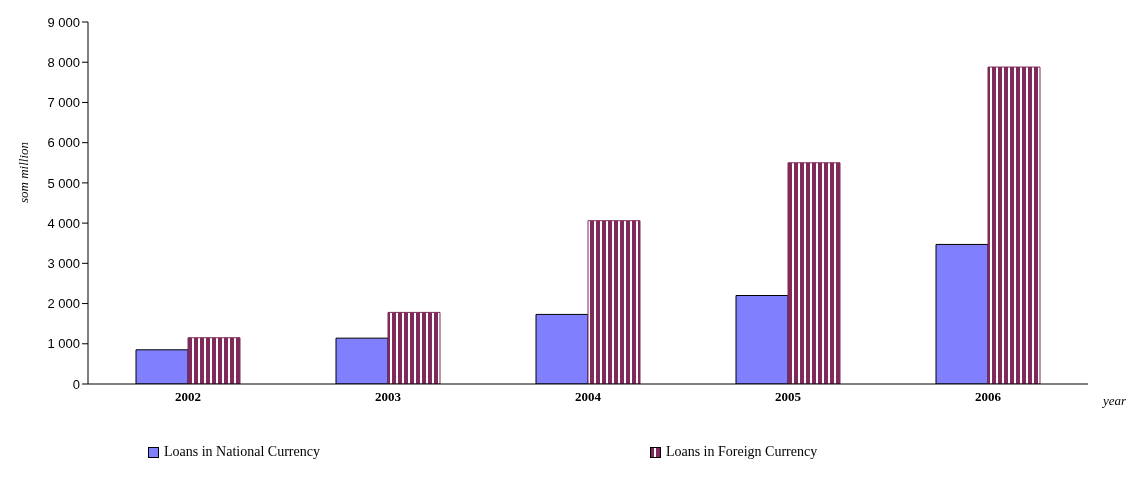 The height and width of the screenshot is (483, 1147). What do you see at coordinates (63, 183) in the screenshot?
I see `y-tick-label: 5 000` at bounding box center [63, 183].